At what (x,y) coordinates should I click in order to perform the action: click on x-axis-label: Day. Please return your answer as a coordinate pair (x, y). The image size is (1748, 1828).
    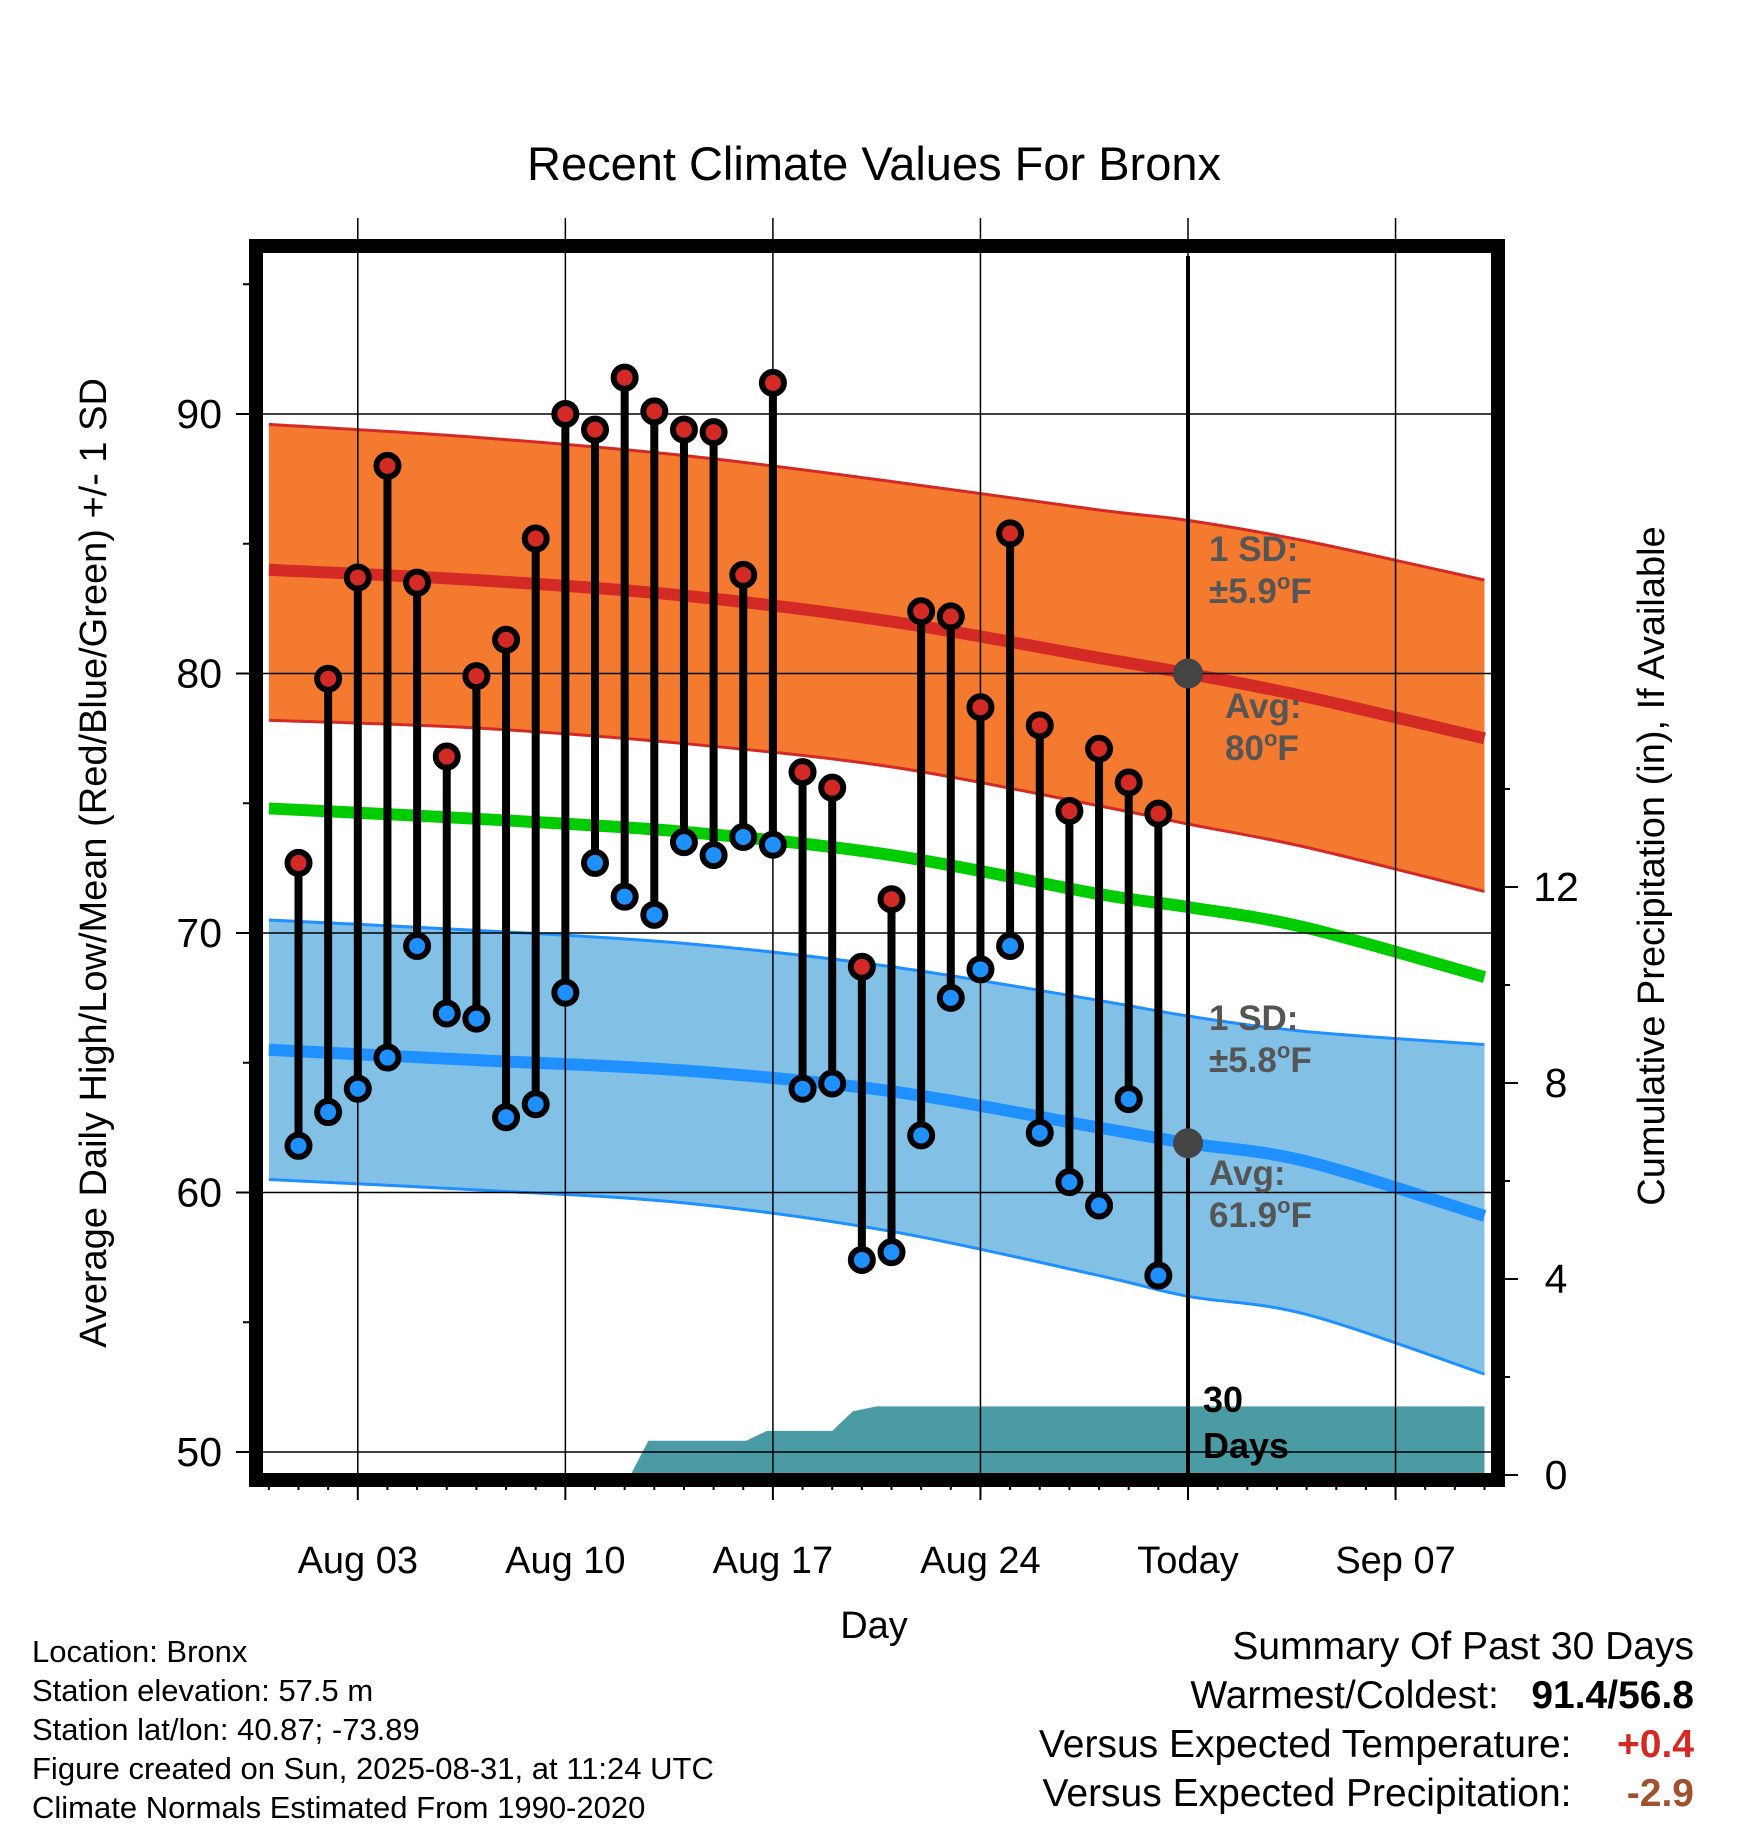
    Looking at the image, I should click on (874, 1626).